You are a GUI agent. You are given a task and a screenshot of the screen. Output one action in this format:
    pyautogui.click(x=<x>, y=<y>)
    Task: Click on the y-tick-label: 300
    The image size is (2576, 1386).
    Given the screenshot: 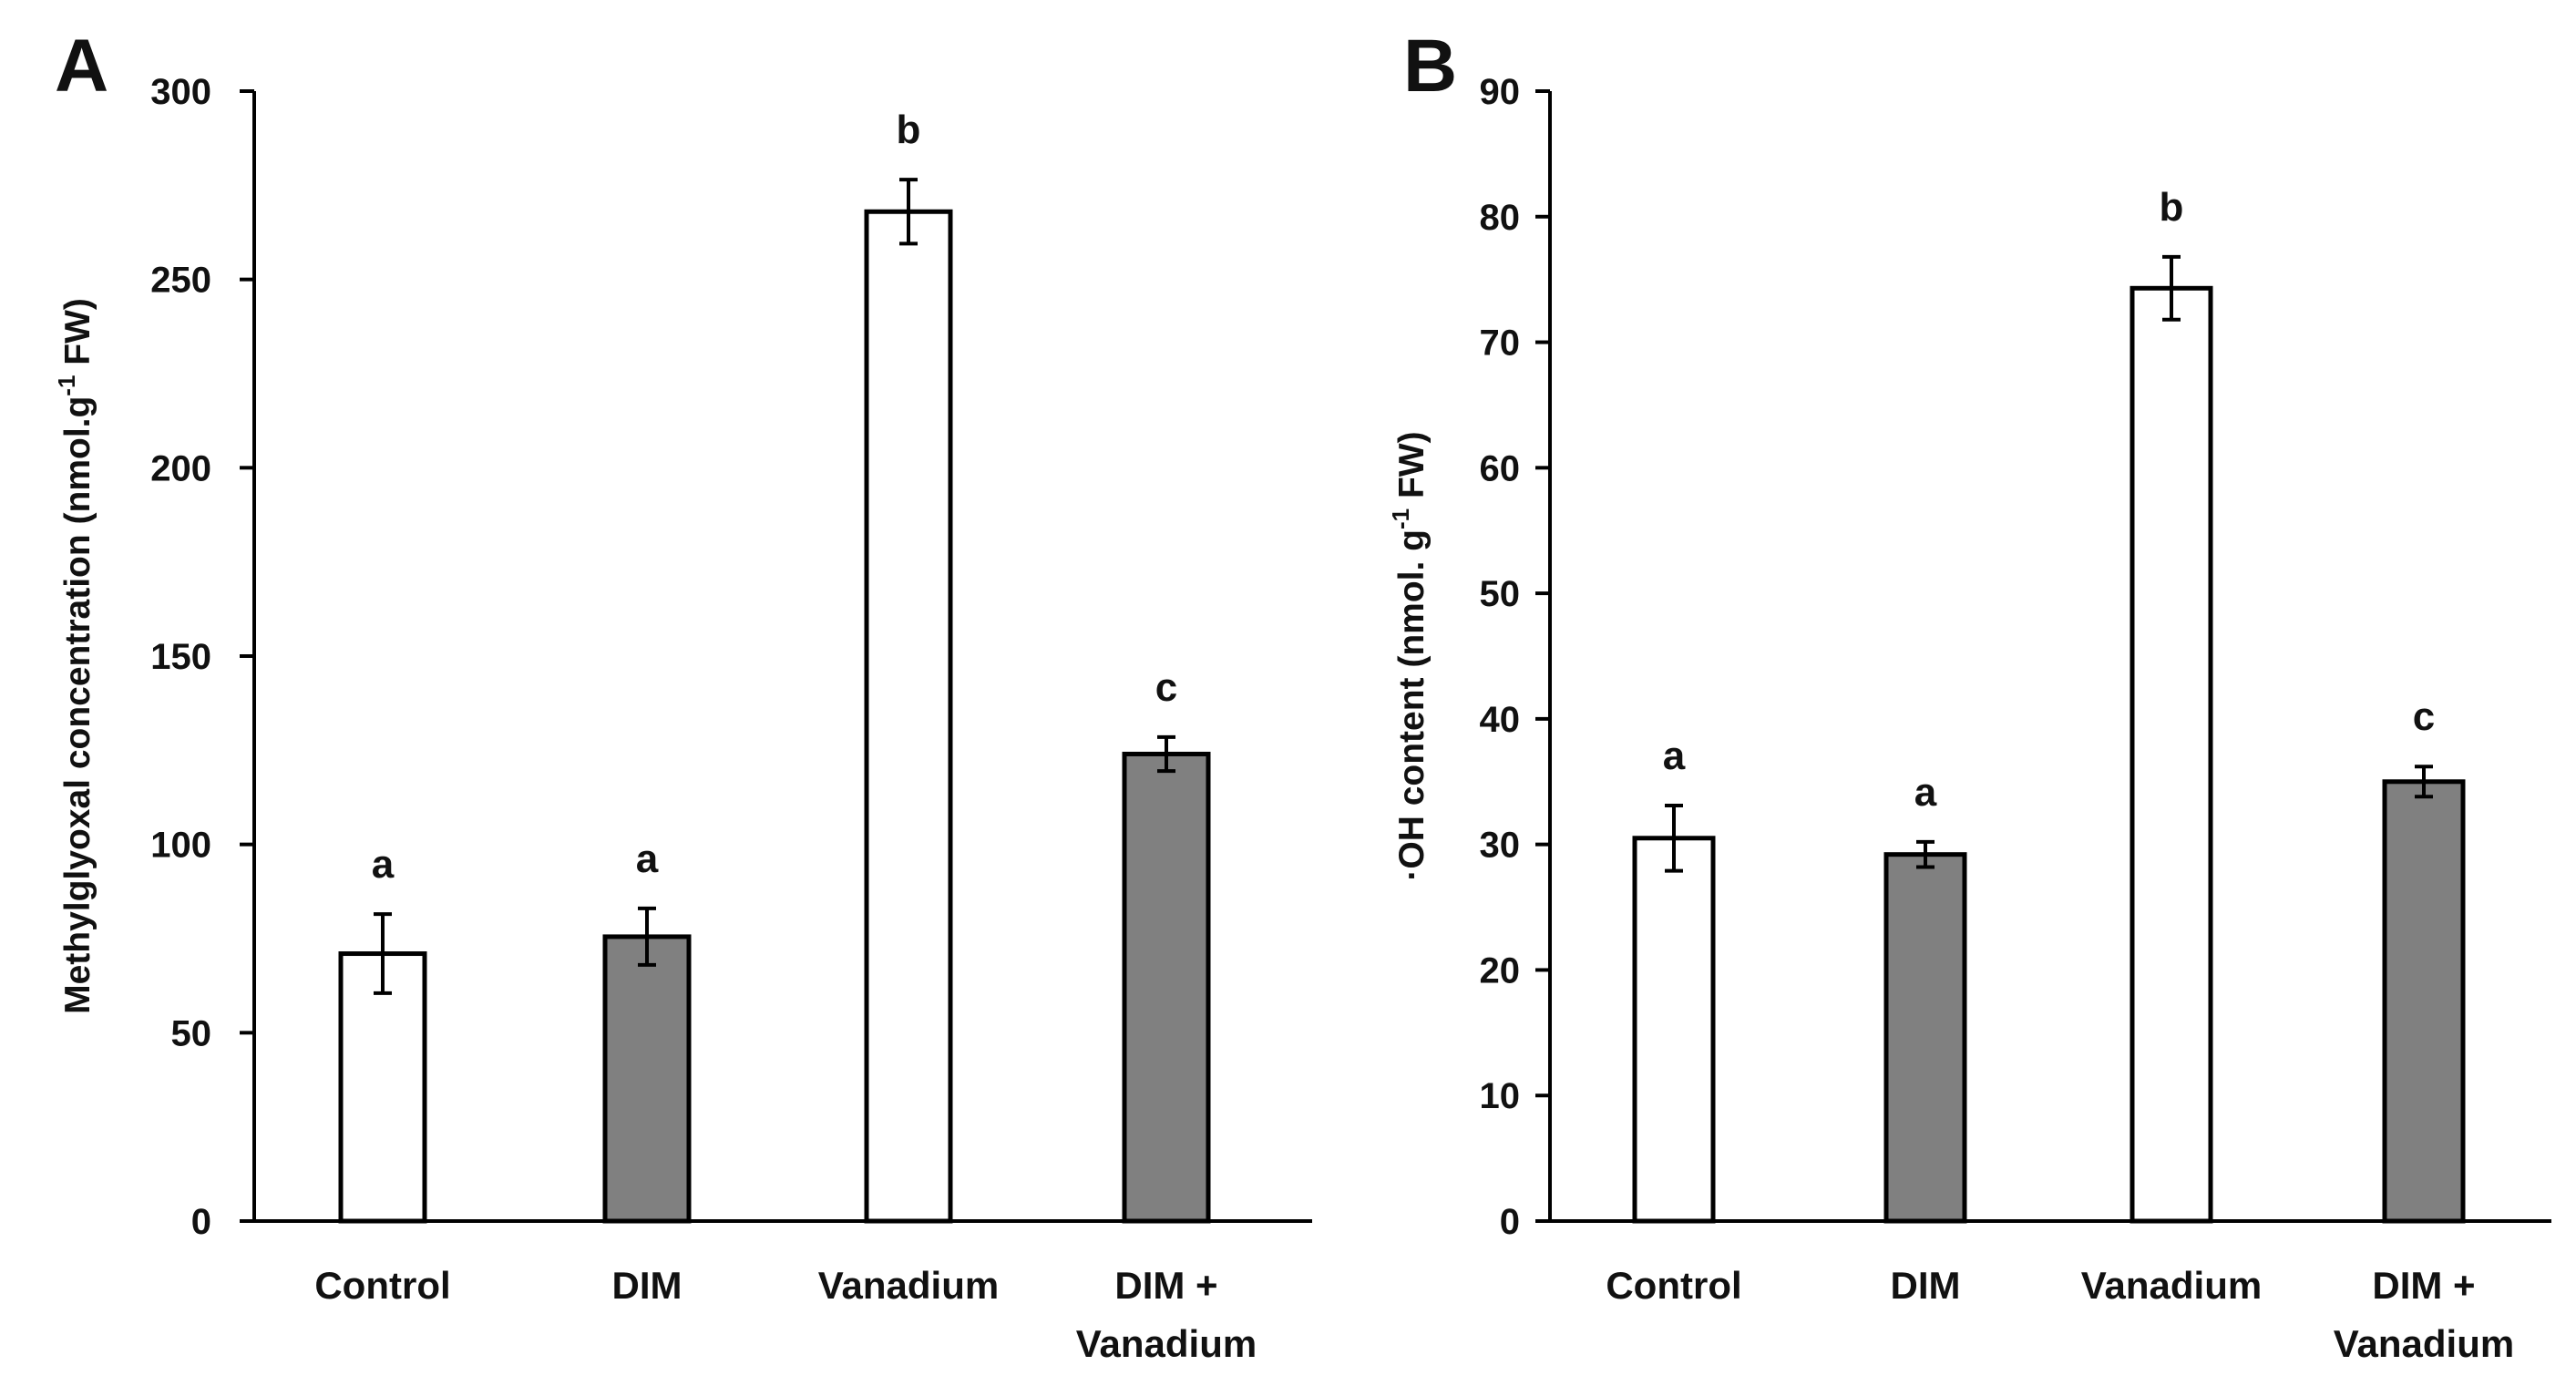 What is the action you would take?
    pyautogui.click(x=180, y=92)
    